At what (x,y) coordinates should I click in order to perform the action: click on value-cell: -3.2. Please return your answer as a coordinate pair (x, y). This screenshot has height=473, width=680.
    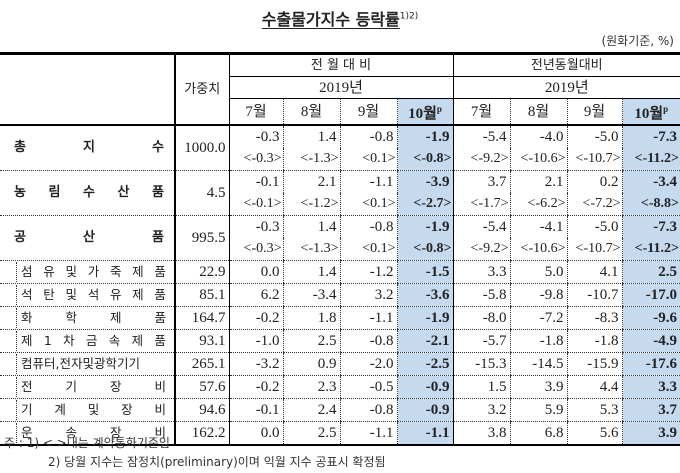
    Looking at the image, I should click on (255, 364).